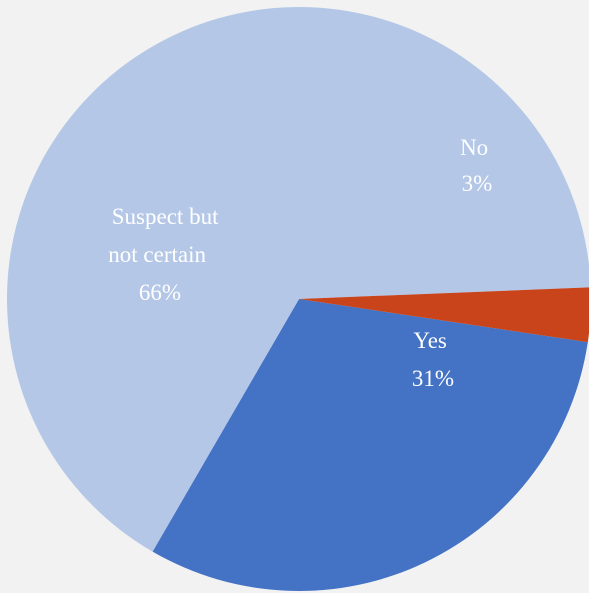  Describe the element at coordinates (474, 147) in the screenshot. I see `slice-label-no-name: No` at that location.